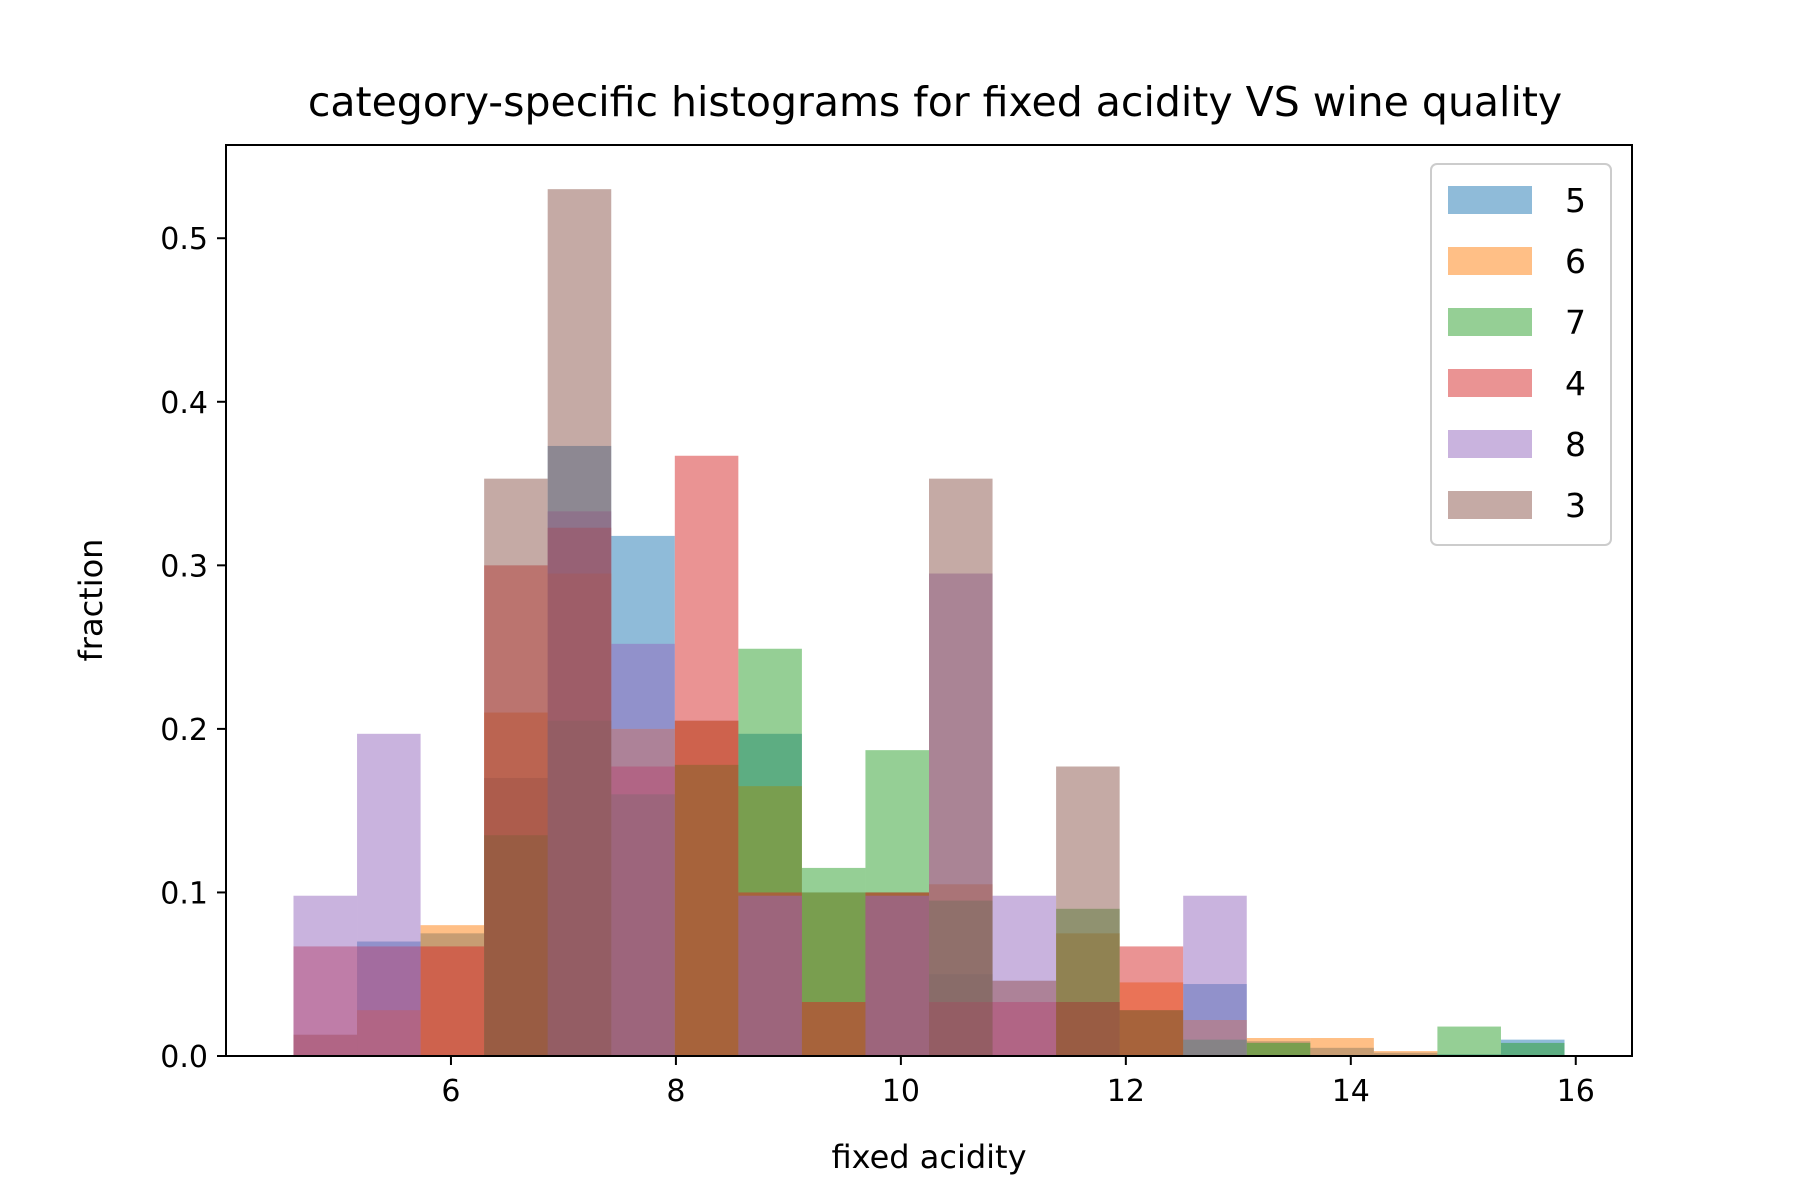 This screenshot has height=1200, width=1800. I want to click on x-axis-label: fixed acidity, so click(928, 1157).